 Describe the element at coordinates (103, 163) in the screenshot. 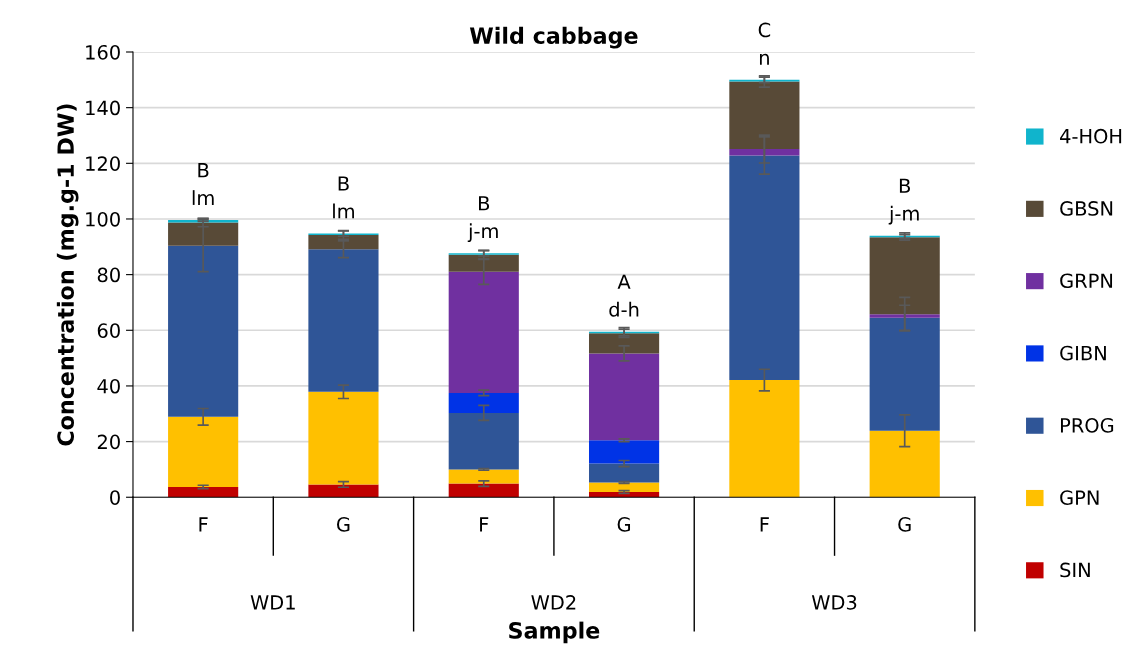

I see `y-tick-label: 120` at that location.